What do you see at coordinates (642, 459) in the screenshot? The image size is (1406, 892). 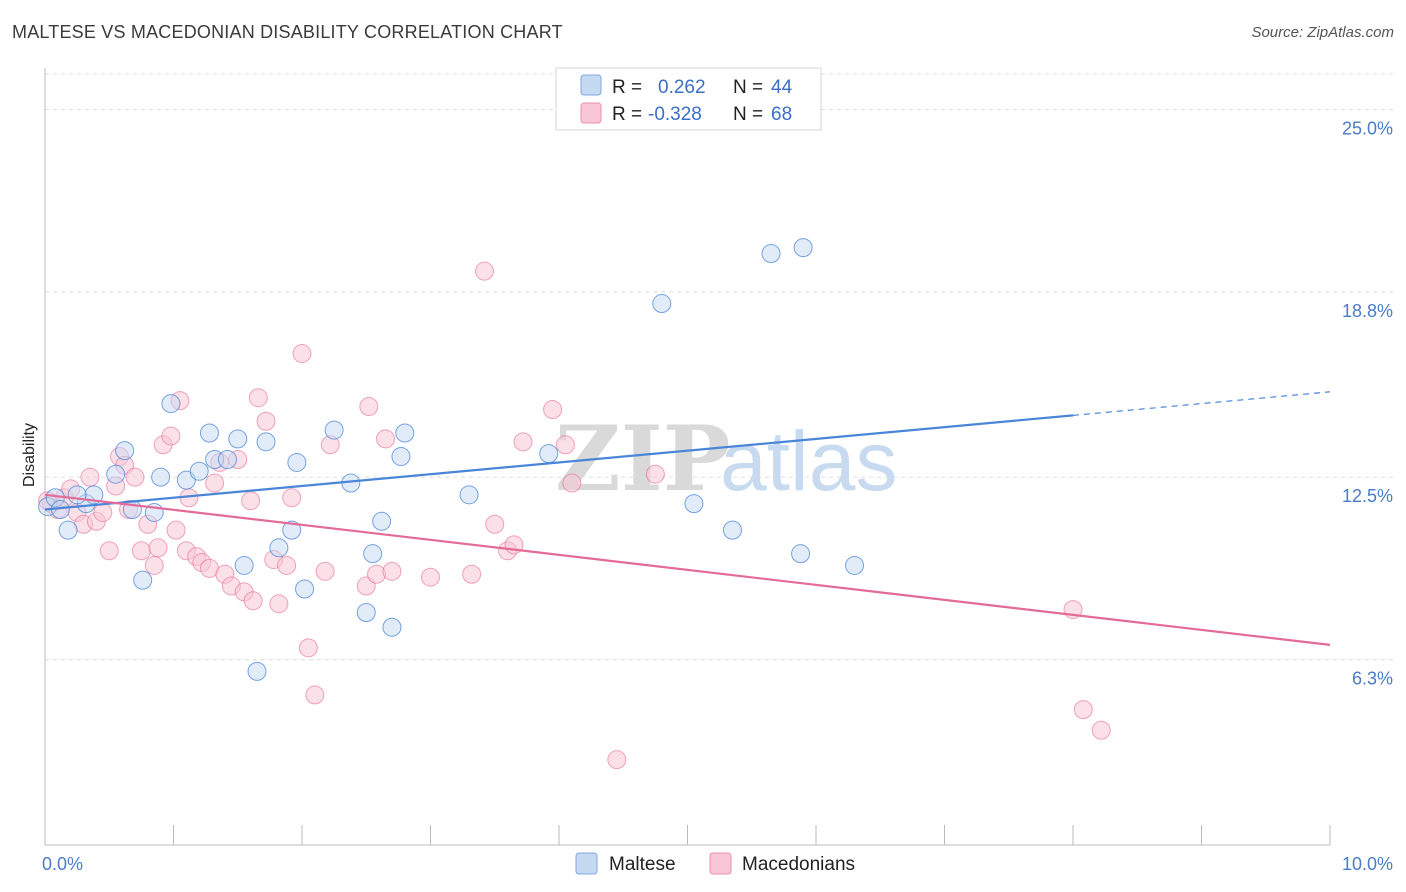 I see `watermark-zip: ZIP` at bounding box center [642, 459].